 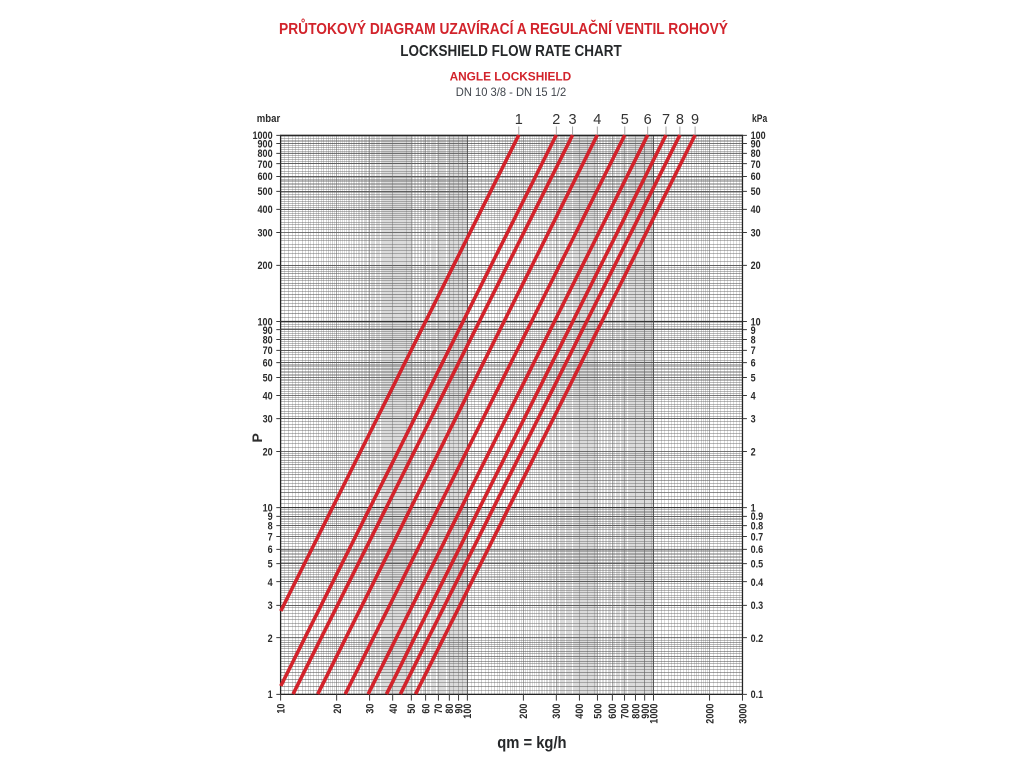 What do you see at coordinates (269, 119) in the screenshot?
I see `svg-text: mbar` at bounding box center [269, 119].